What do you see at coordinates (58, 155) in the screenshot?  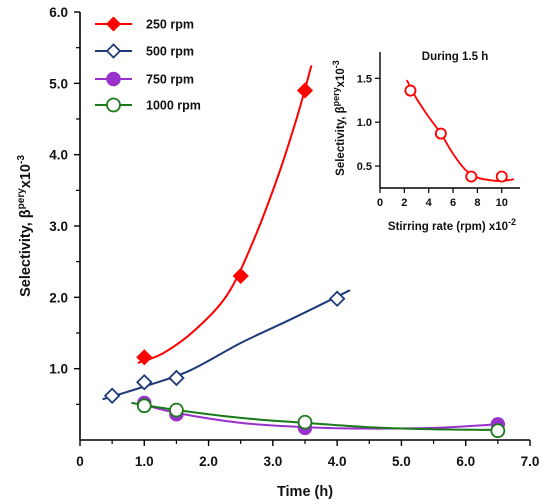 I see `main-y-tick-label: 4.0` at bounding box center [58, 155].